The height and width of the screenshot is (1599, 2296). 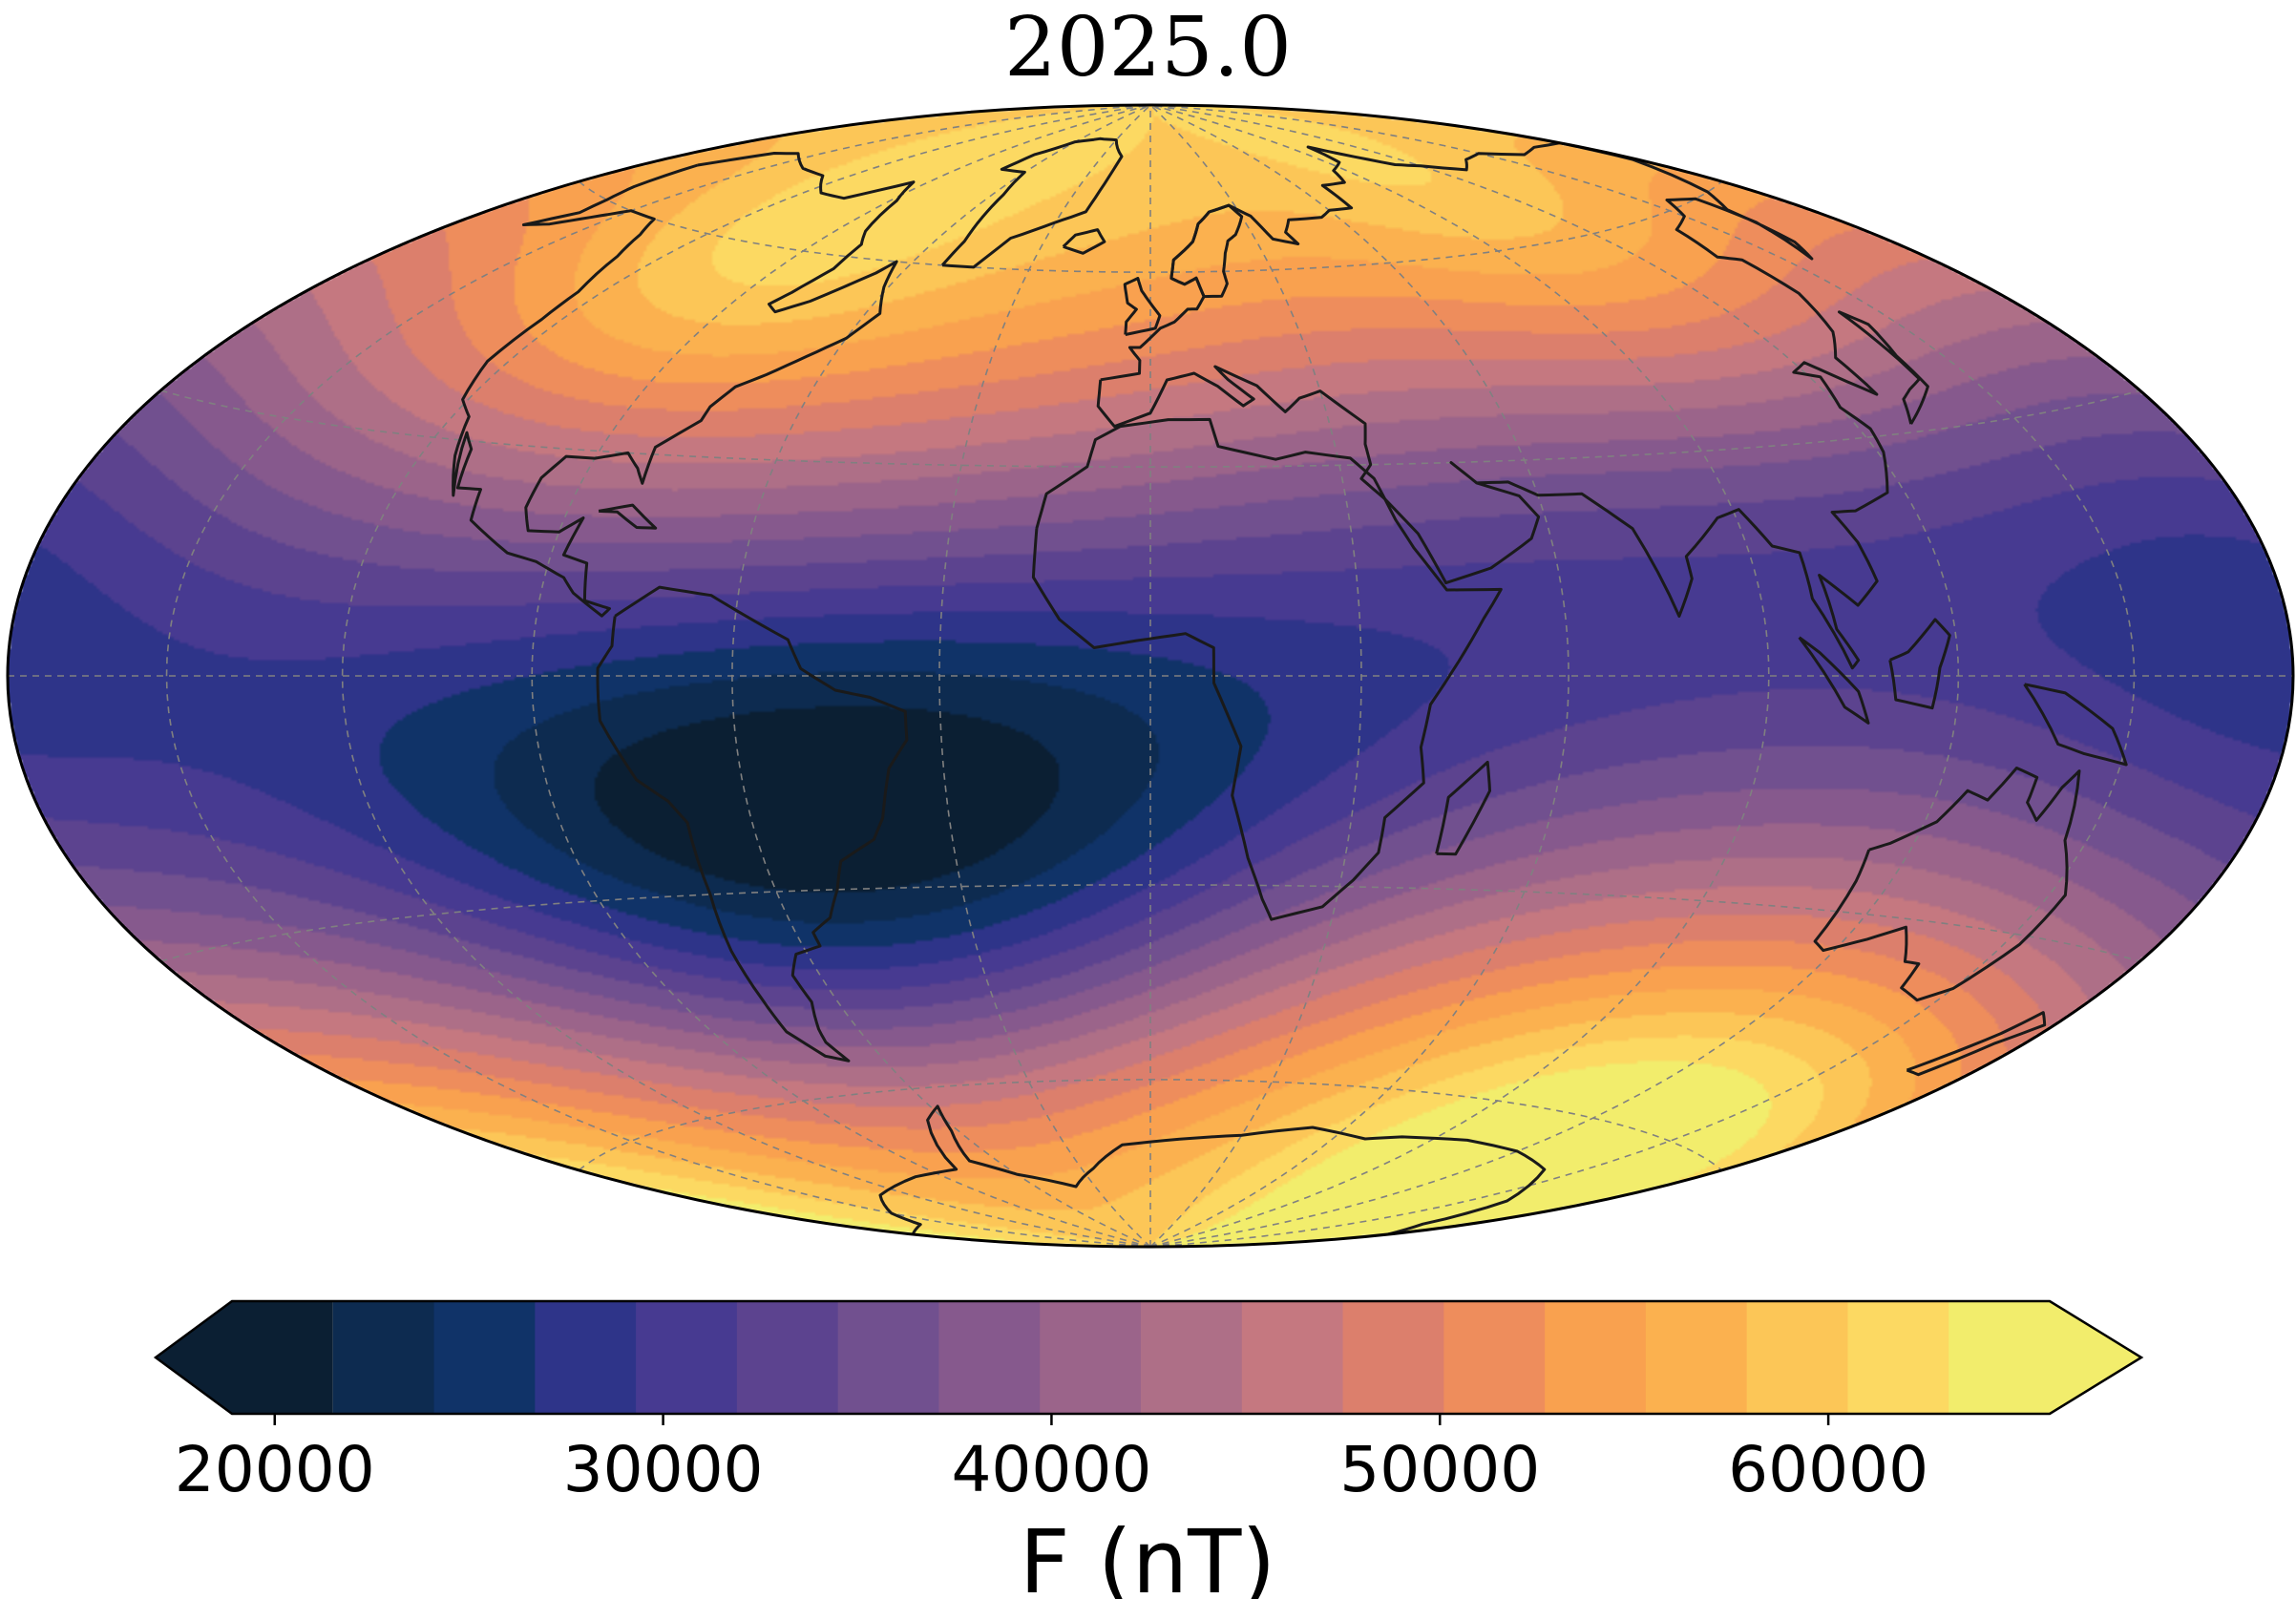 I want to click on coastline-borneo, so click(x=1920, y=664).